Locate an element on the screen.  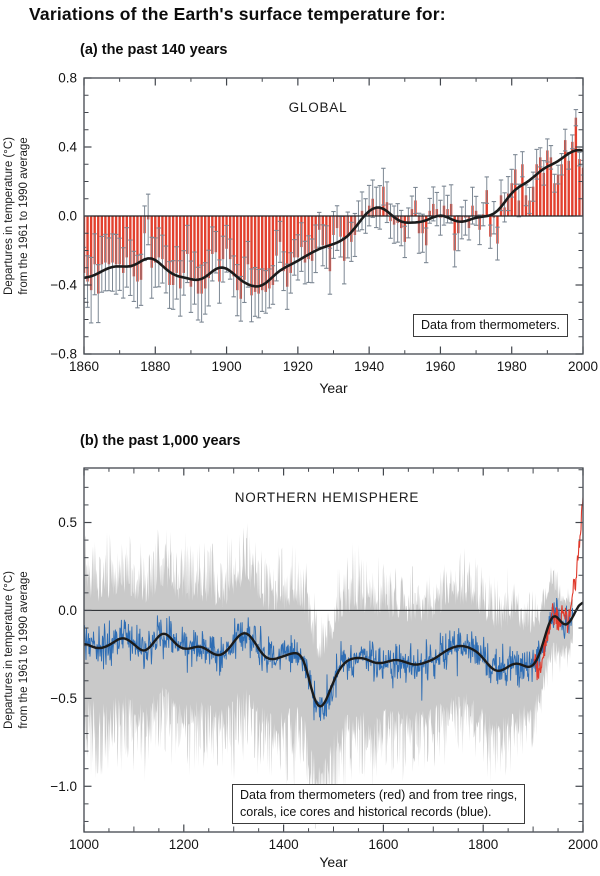
svg-text: 1400 is located at coordinates (284, 844).